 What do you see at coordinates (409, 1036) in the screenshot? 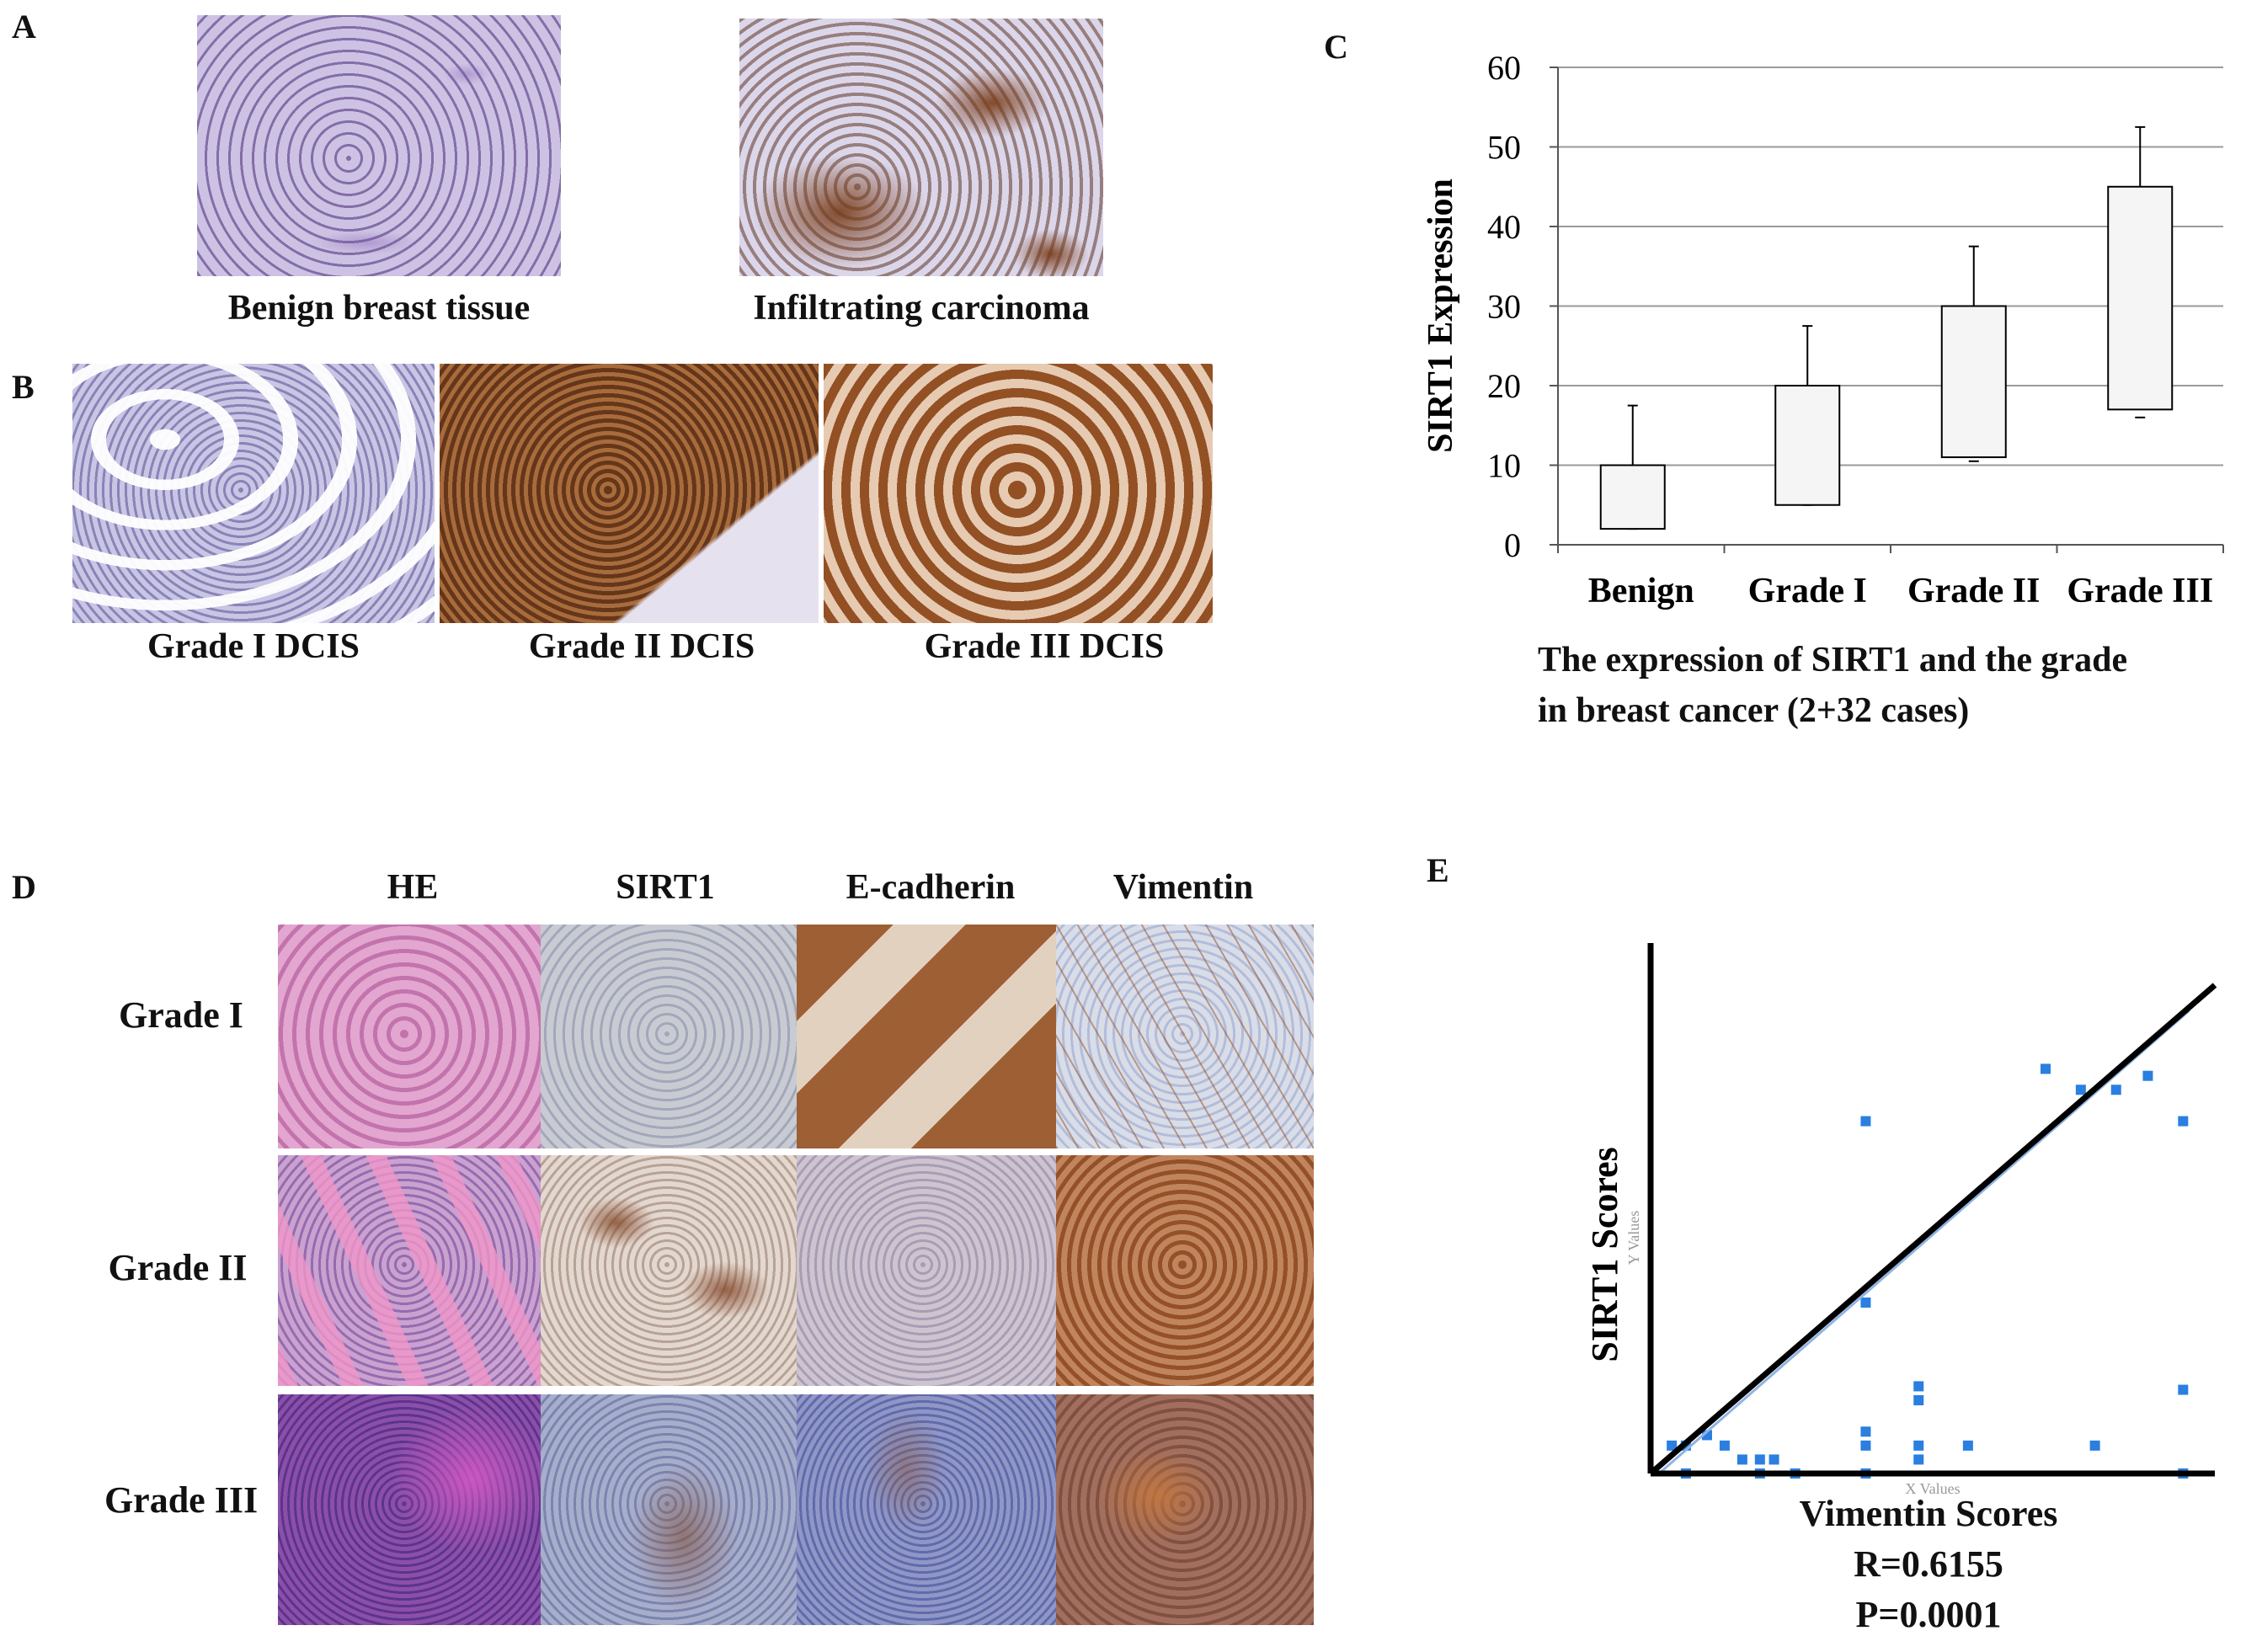
I see `grade-i-he-image` at bounding box center [409, 1036].